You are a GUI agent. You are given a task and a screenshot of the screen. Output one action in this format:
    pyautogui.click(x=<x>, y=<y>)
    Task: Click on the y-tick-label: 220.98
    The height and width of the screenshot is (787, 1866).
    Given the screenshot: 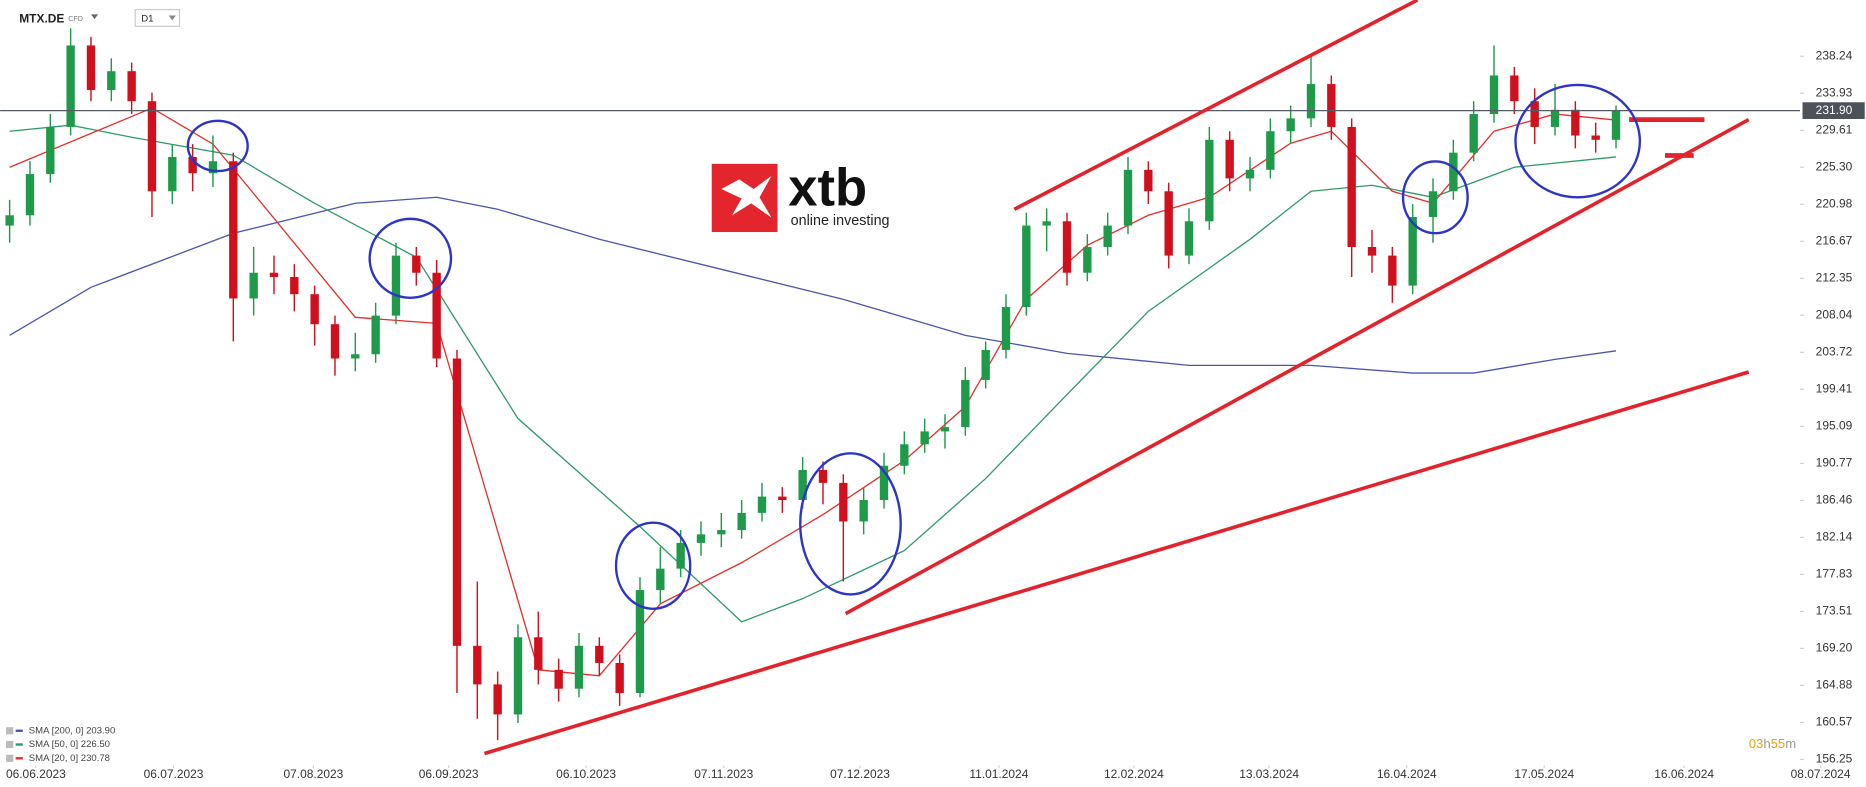 What is the action you would take?
    pyautogui.click(x=1834, y=203)
    